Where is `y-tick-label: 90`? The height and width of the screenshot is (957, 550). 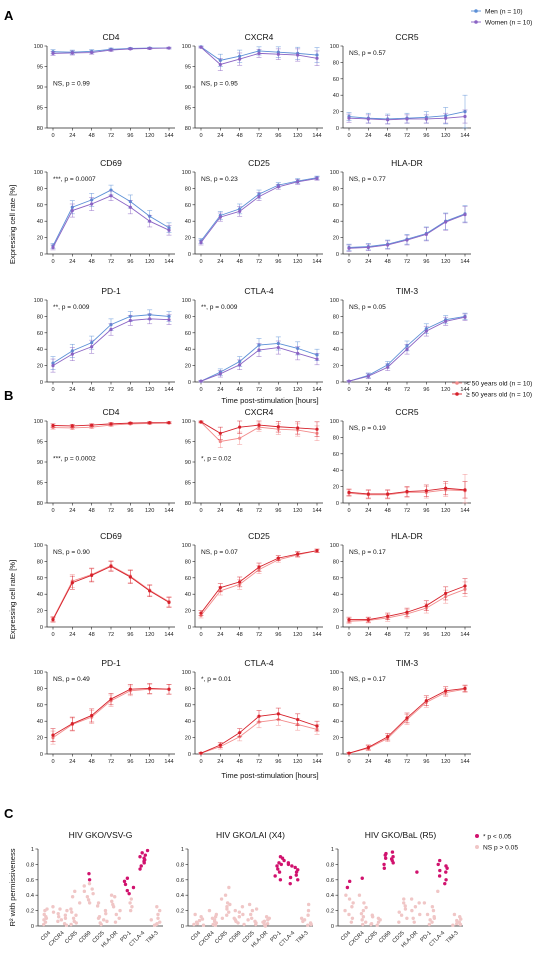 y-tick-label: 90 is located at coordinates (188, 88).